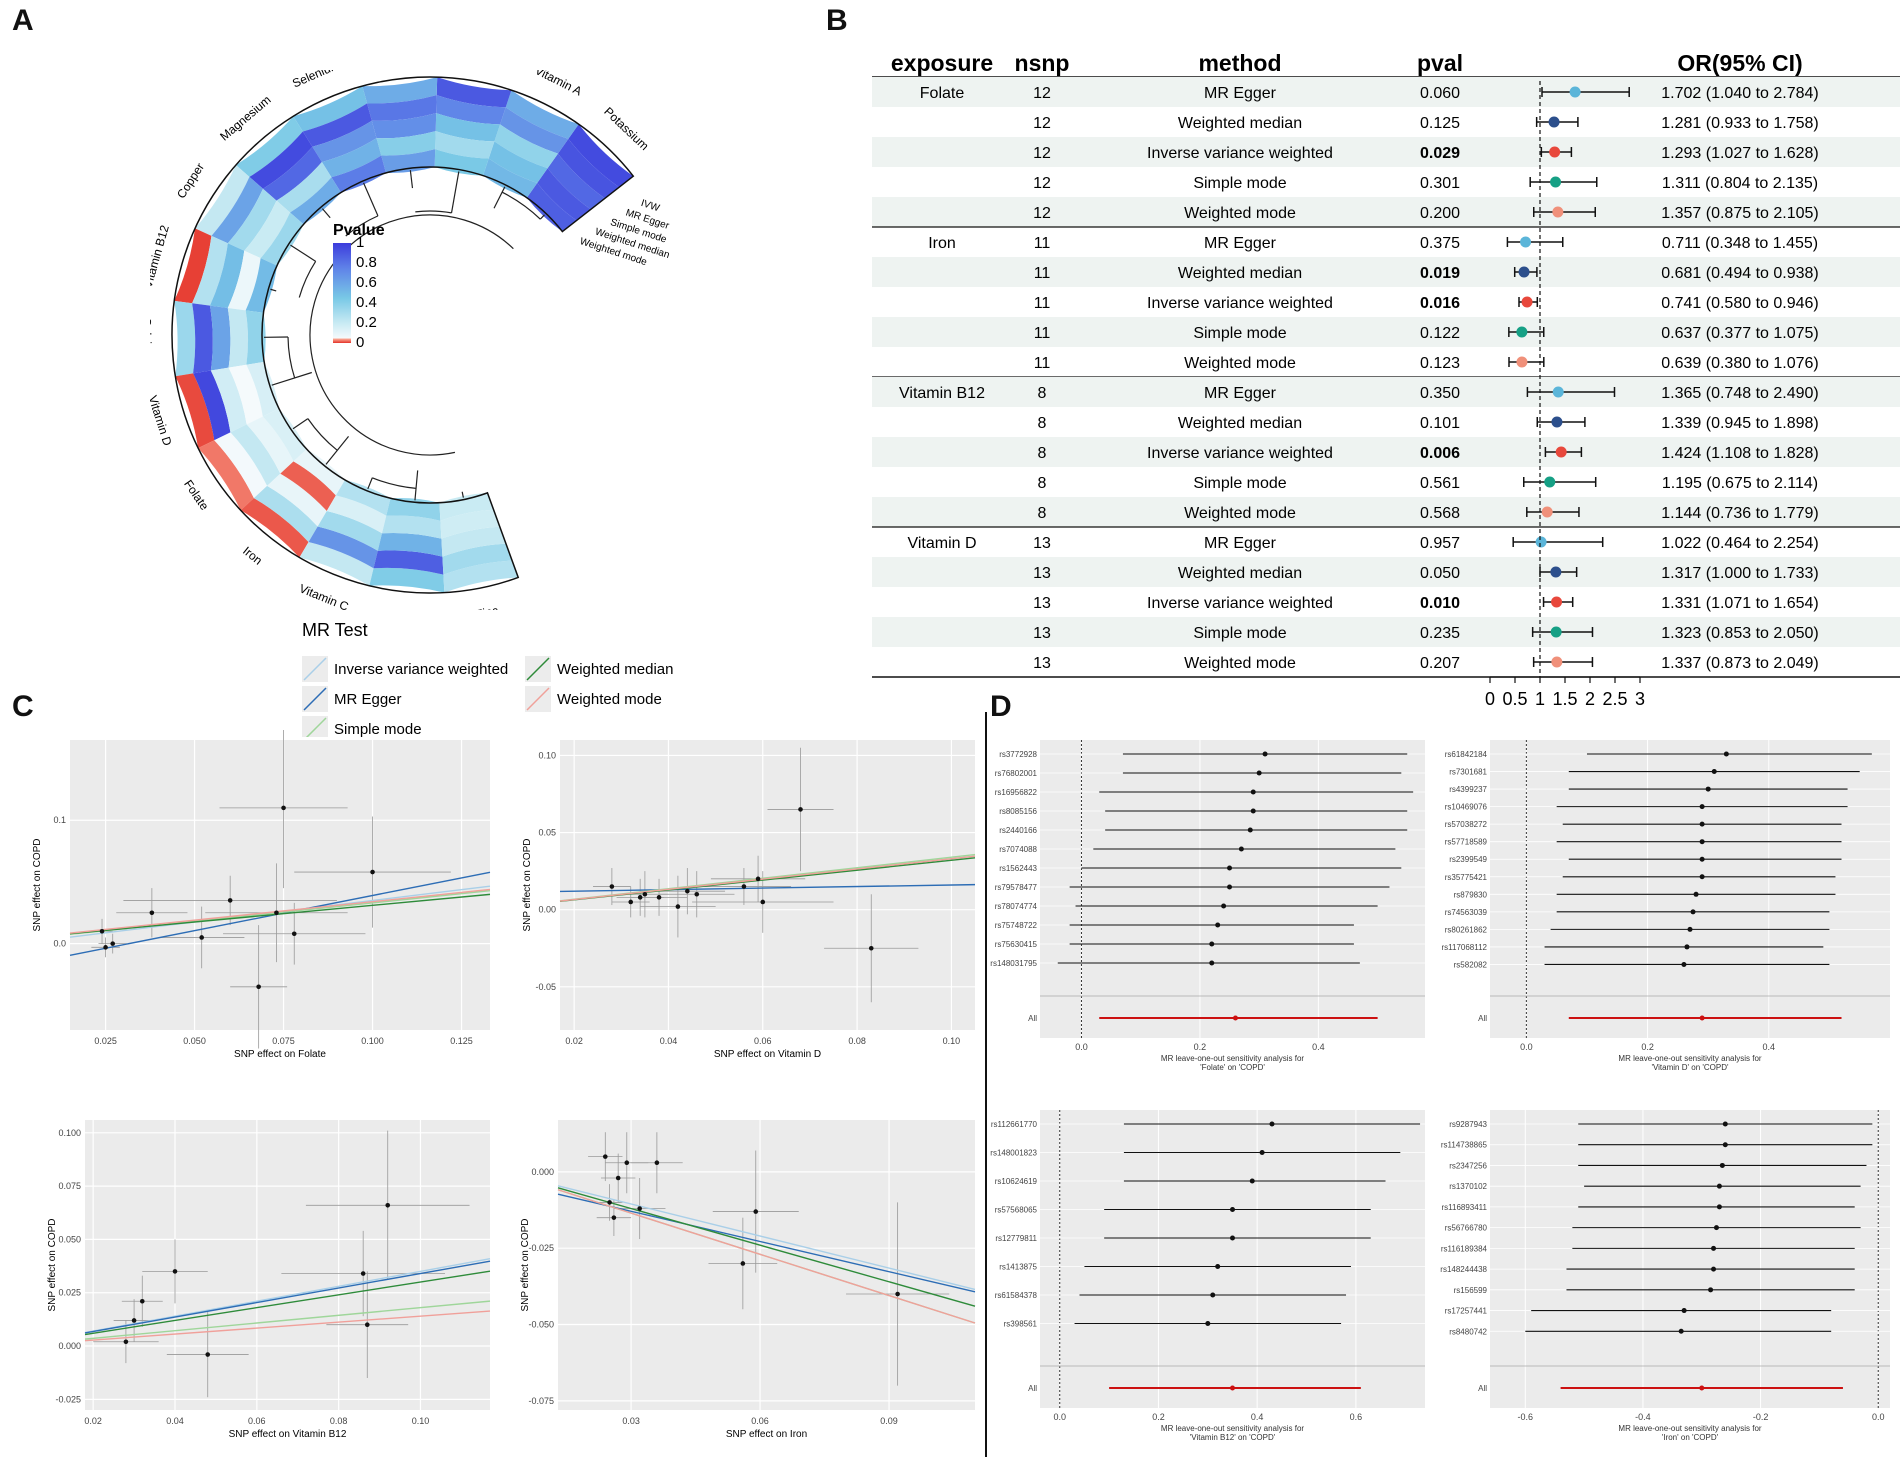 This screenshot has height=1457, width=1902. I want to click on all-estimate, so click(1702, 1018).